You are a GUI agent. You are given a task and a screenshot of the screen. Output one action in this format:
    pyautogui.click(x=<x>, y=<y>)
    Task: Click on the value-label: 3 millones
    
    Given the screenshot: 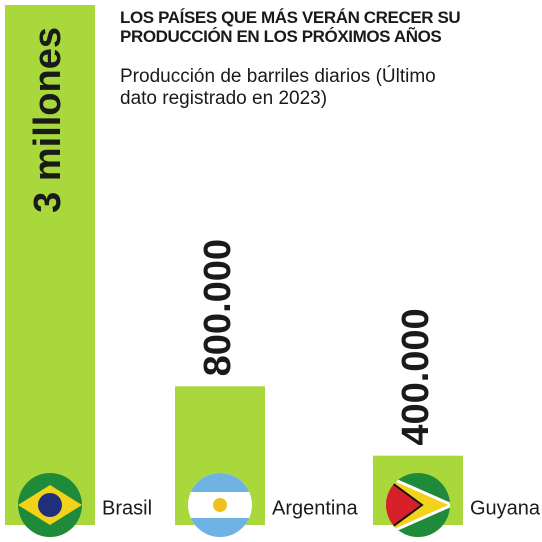 What is the action you would take?
    pyautogui.click(x=48, y=120)
    